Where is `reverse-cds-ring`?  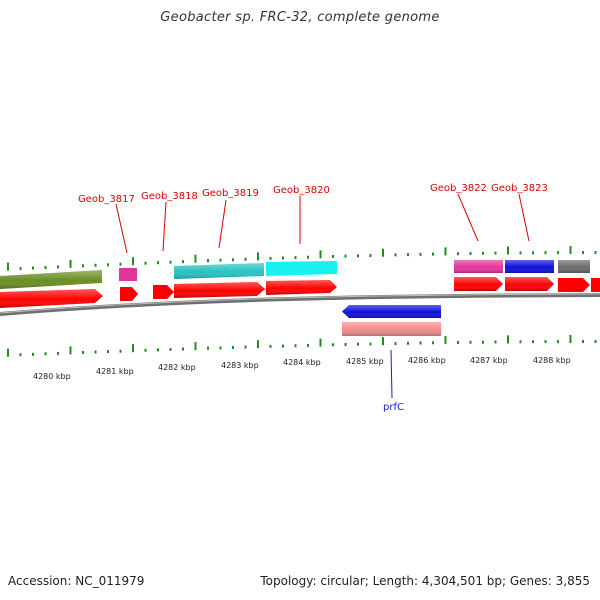 reverse-cds-ring is located at coordinates (391, 320).